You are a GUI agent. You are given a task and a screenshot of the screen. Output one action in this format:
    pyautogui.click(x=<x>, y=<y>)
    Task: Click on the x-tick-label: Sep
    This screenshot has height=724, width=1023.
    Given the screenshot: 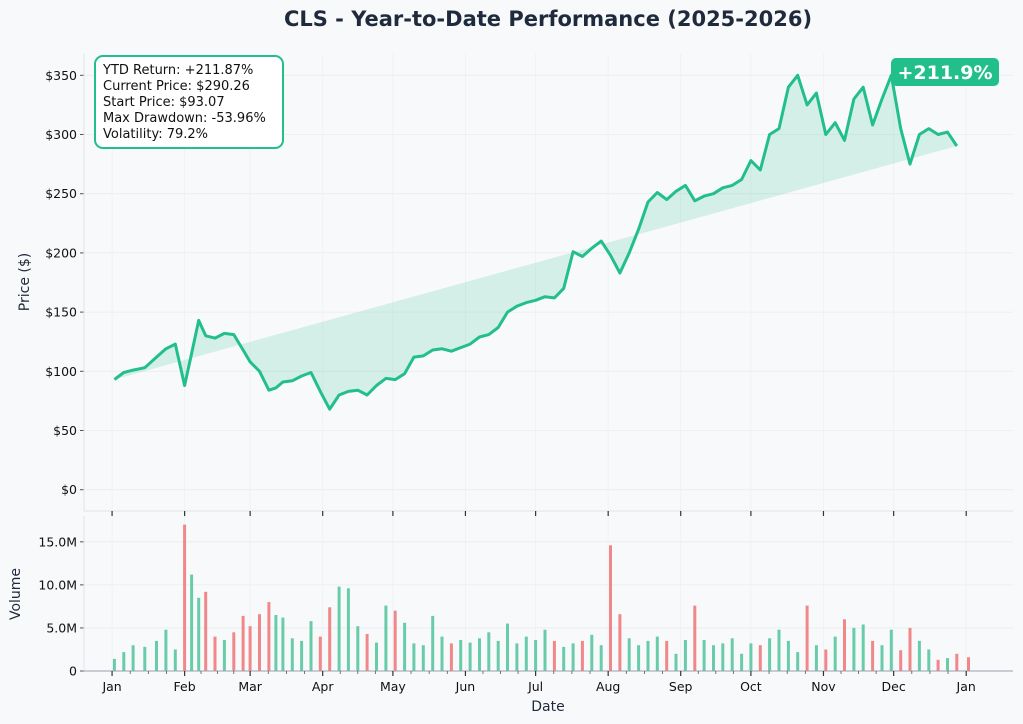 What is the action you would take?
    pyautogui.click(x=681, y=686)
    